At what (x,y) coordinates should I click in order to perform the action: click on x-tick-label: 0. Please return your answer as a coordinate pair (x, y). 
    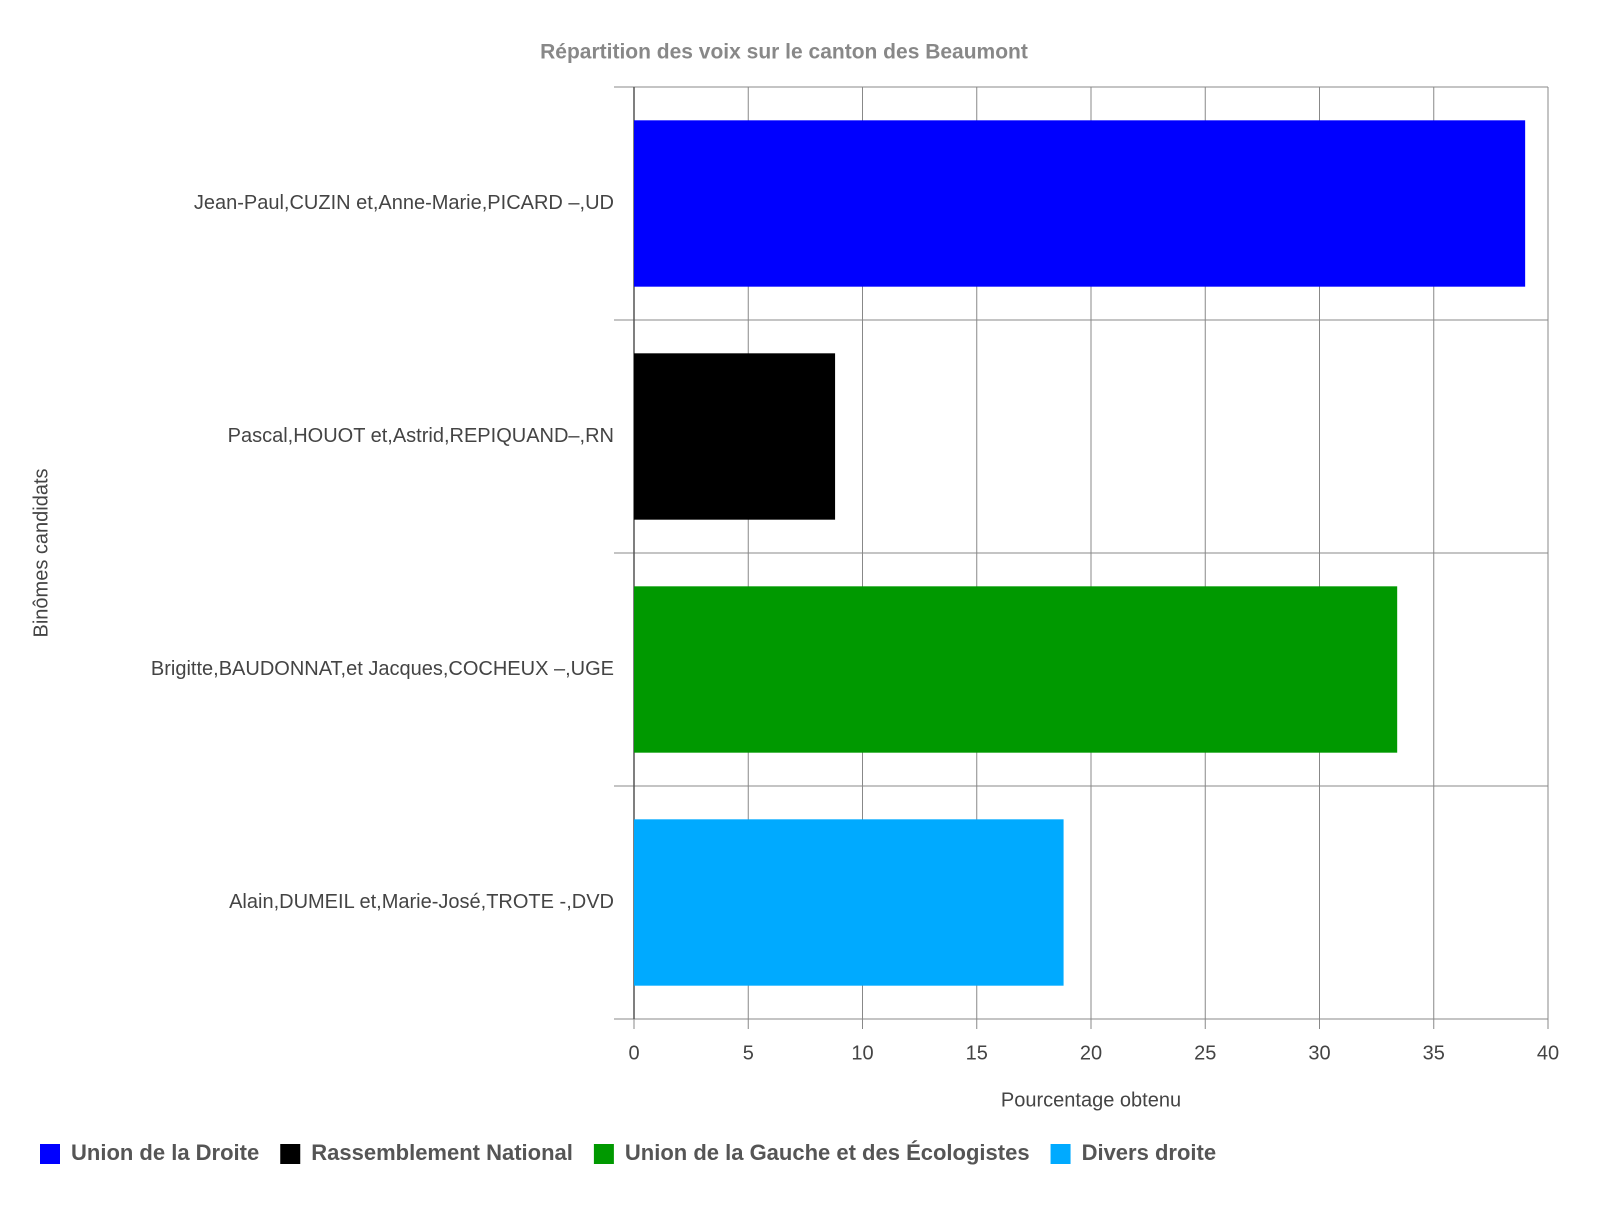
    Looking at the image, I should click on (633, 1053).